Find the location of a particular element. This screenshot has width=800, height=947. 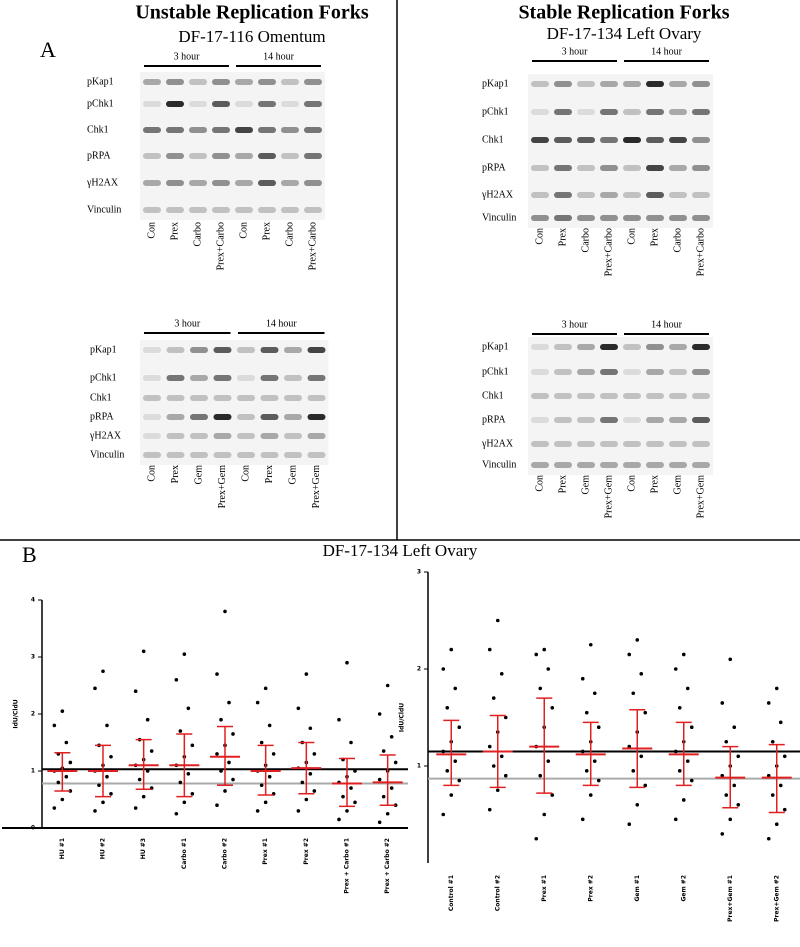

y-tick-label: 2 is located at coordinates (33, 714).